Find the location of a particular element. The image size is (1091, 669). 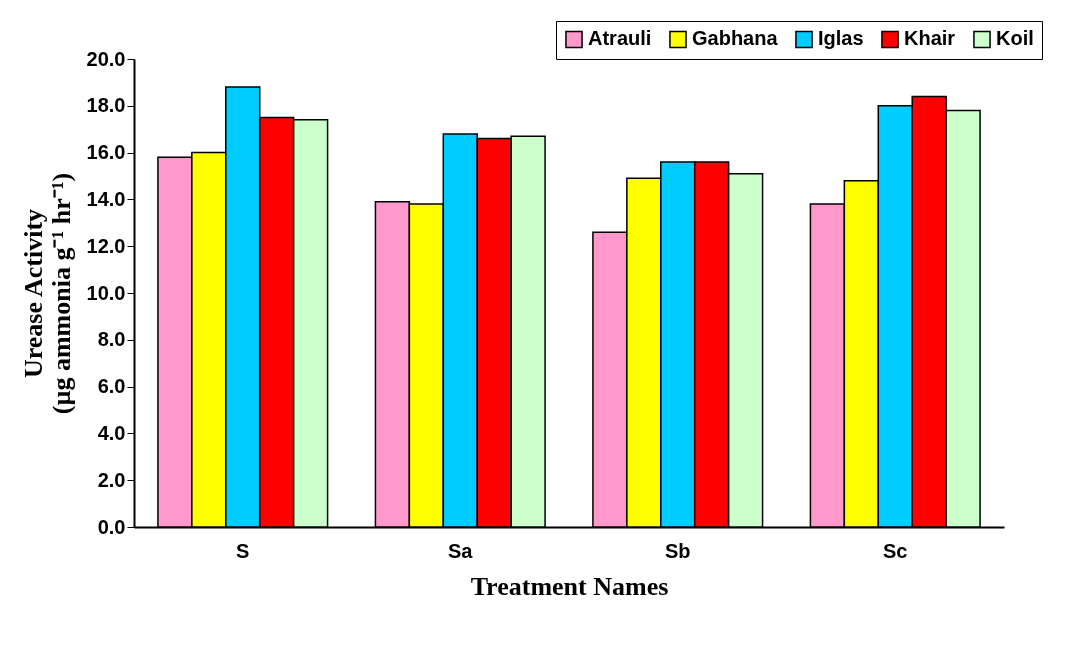

legend-label: Koil is located at coordinates (1015, 38).